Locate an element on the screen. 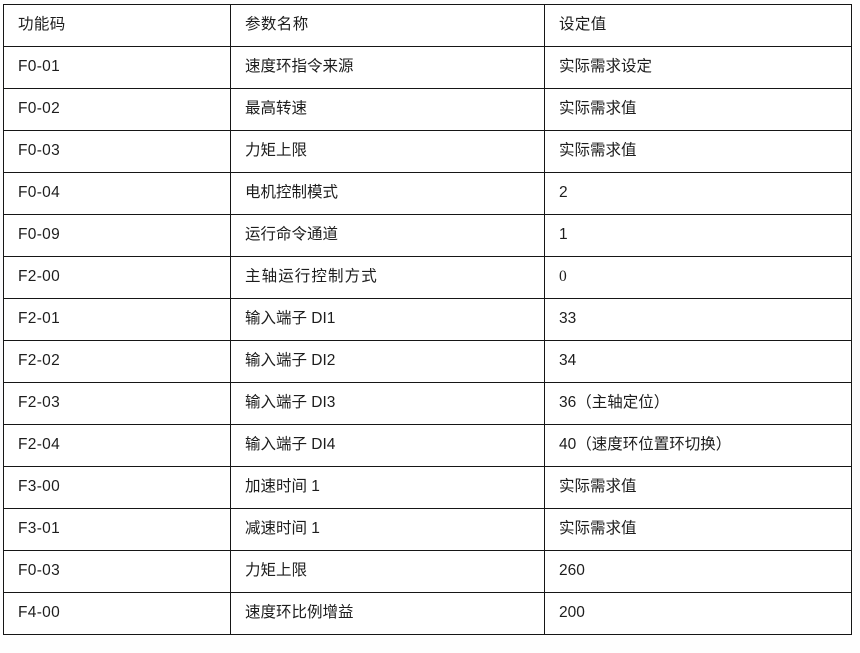 This screenshot has width=860, height=653. table-row: F2-00 主轴运行控制方式 0 is located at coordinates (427, 277).